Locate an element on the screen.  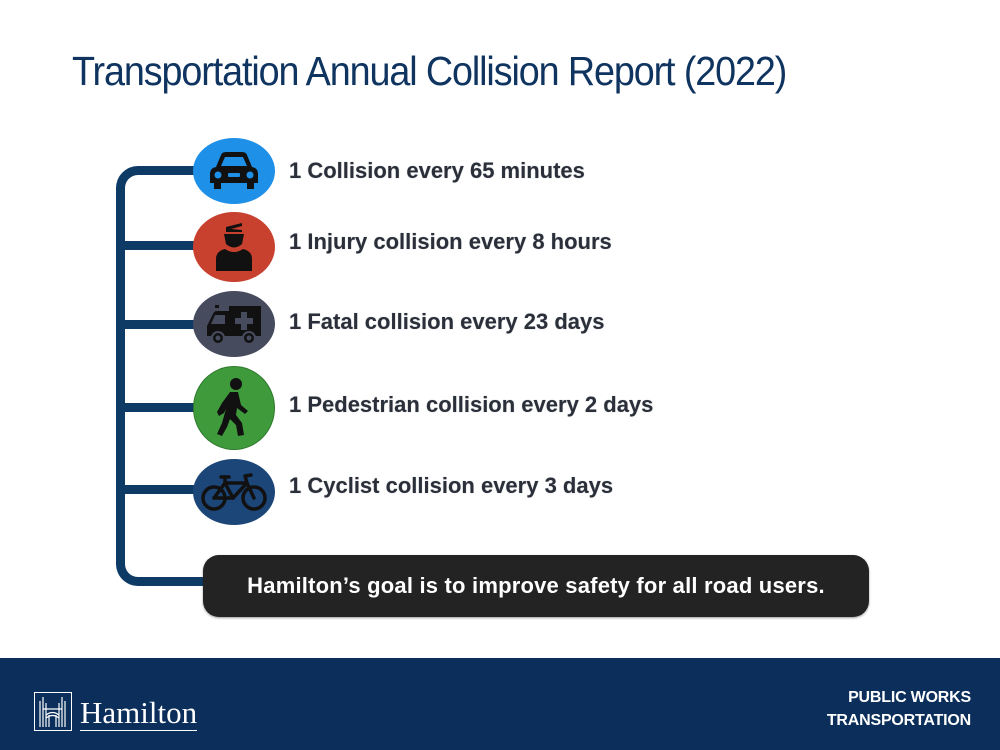
hamilton-logo-text: Hamilton is located at coordinates (139, 713).